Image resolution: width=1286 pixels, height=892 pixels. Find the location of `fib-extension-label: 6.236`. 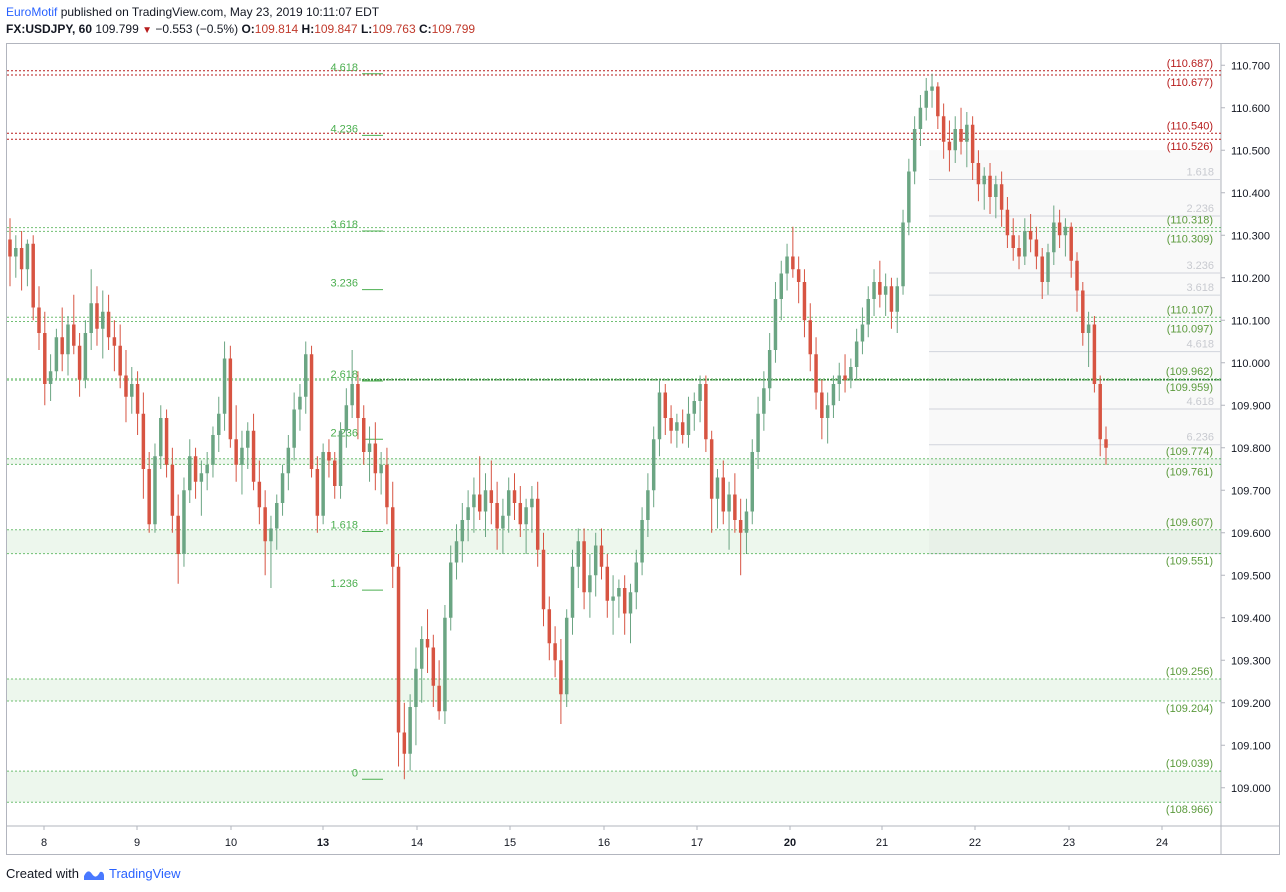

fib-extension-label: 6.236 is located at coordinates (1200, 438).